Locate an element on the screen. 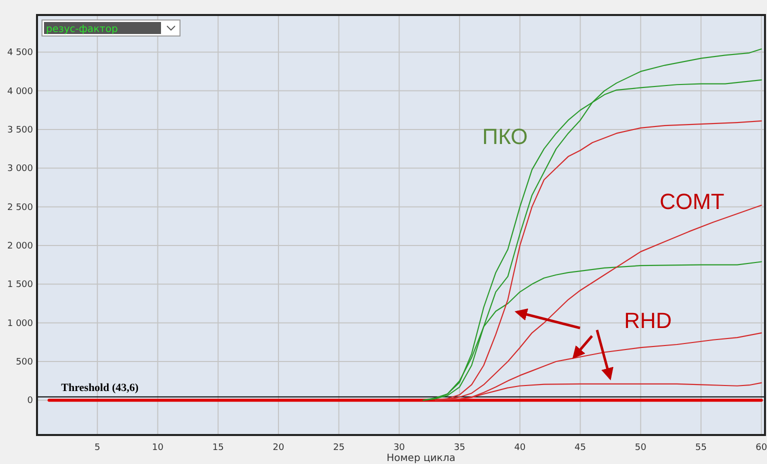 The height and width of the screenshot is (464, 767). y-tick-label: 4 500 is located at coordinates (20, 53).